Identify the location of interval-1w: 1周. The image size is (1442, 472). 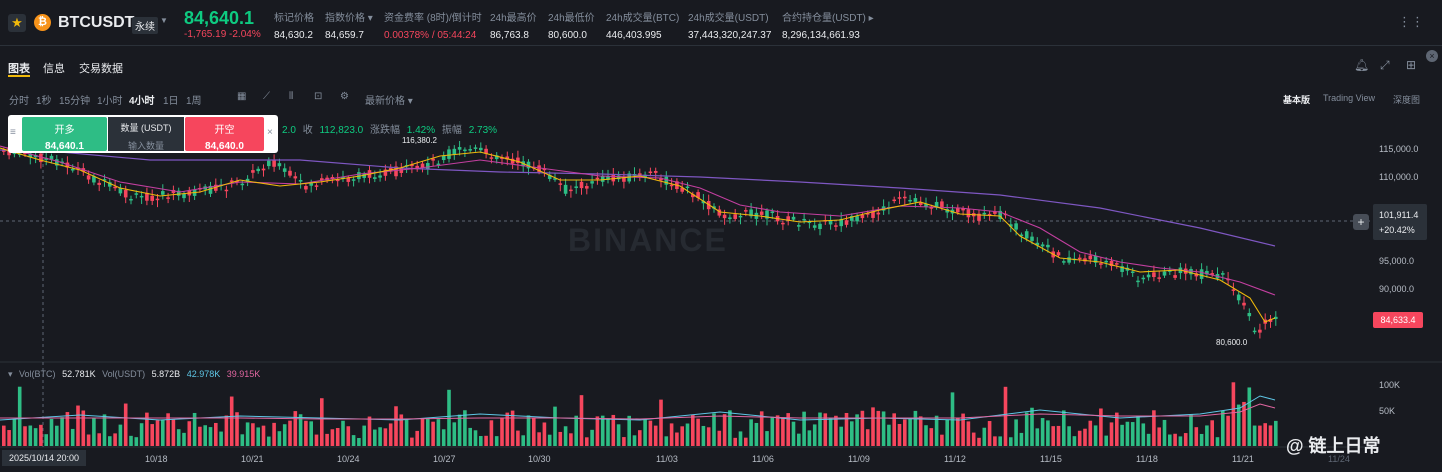
(194, 101).